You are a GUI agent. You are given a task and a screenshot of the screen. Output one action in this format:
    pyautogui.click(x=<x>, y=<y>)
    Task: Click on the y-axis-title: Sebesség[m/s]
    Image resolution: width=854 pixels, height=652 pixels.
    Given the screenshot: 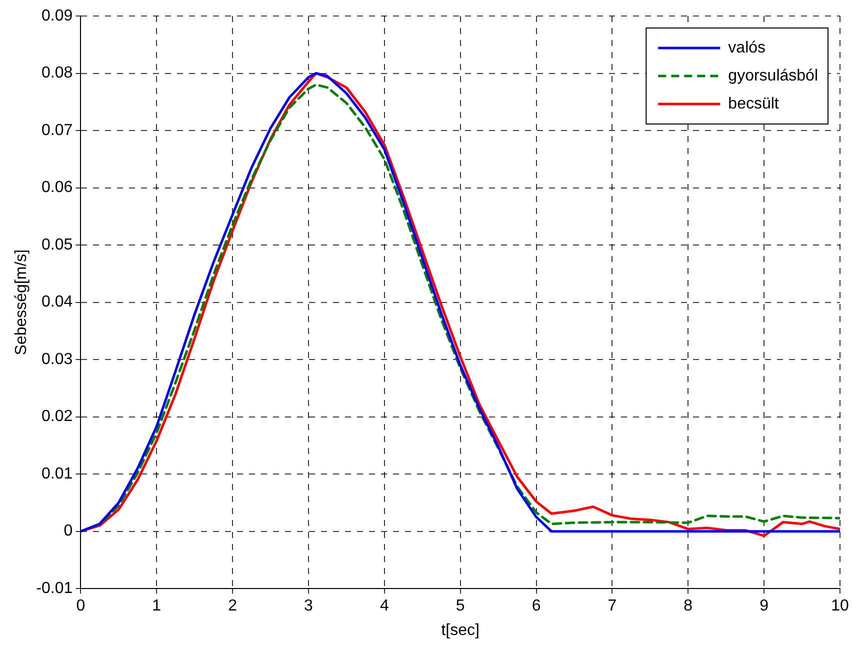 What is the action you would take?
    pyautogui.click(x=21, y=302)
    